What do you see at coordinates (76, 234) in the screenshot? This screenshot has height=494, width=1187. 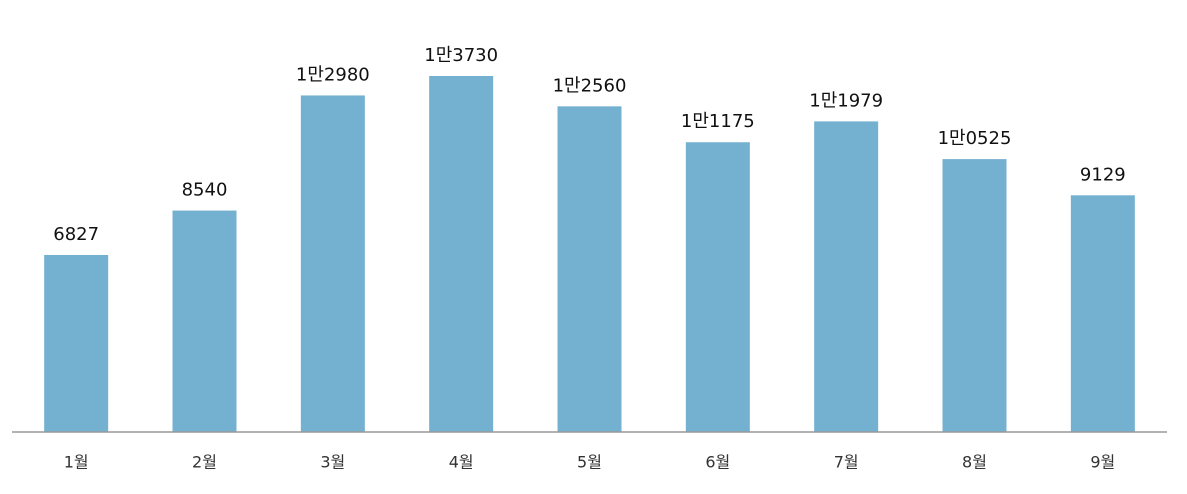 I see `value-label: 6827` at bounding box center [76, 234].